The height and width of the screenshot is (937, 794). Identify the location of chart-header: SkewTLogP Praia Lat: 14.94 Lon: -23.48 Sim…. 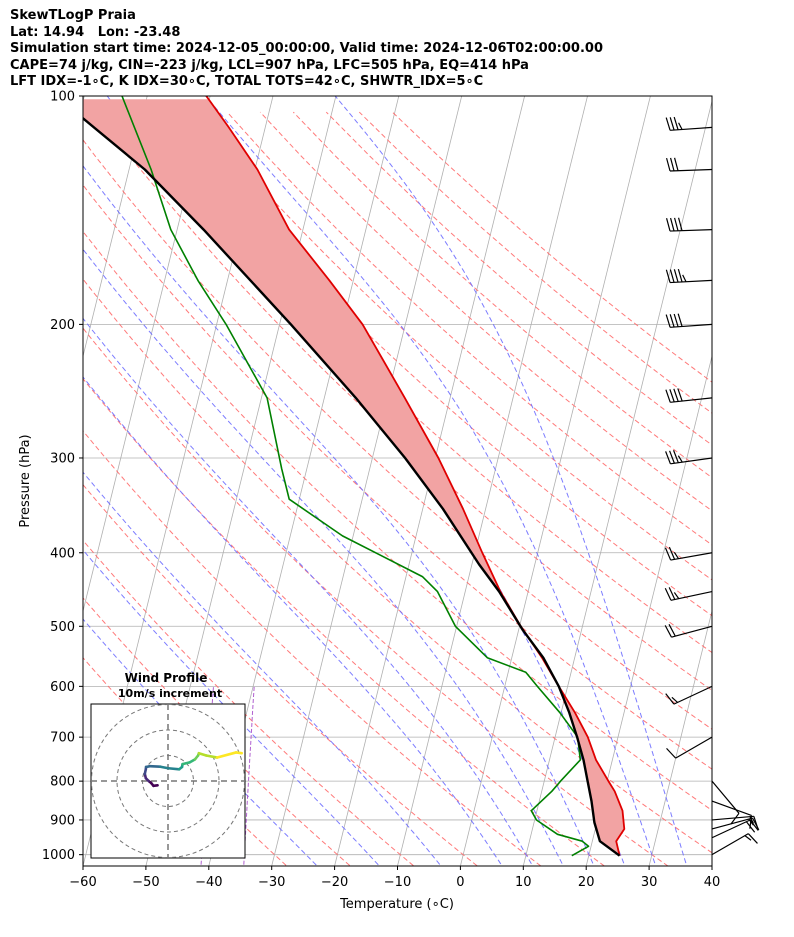
(306, 49).